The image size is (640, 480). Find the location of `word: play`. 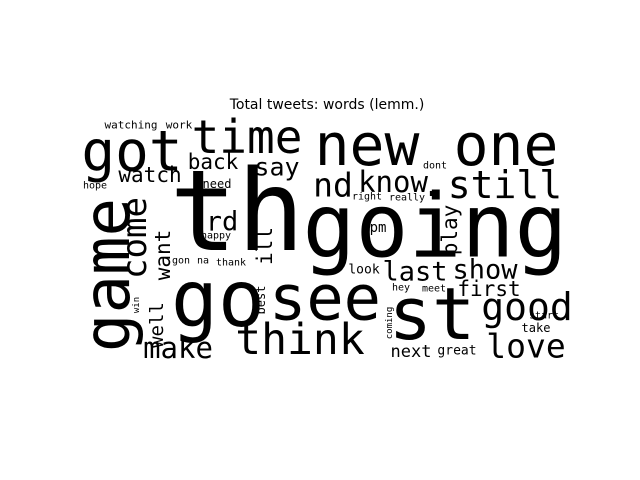

word: play is located at coordinates (450, 230).